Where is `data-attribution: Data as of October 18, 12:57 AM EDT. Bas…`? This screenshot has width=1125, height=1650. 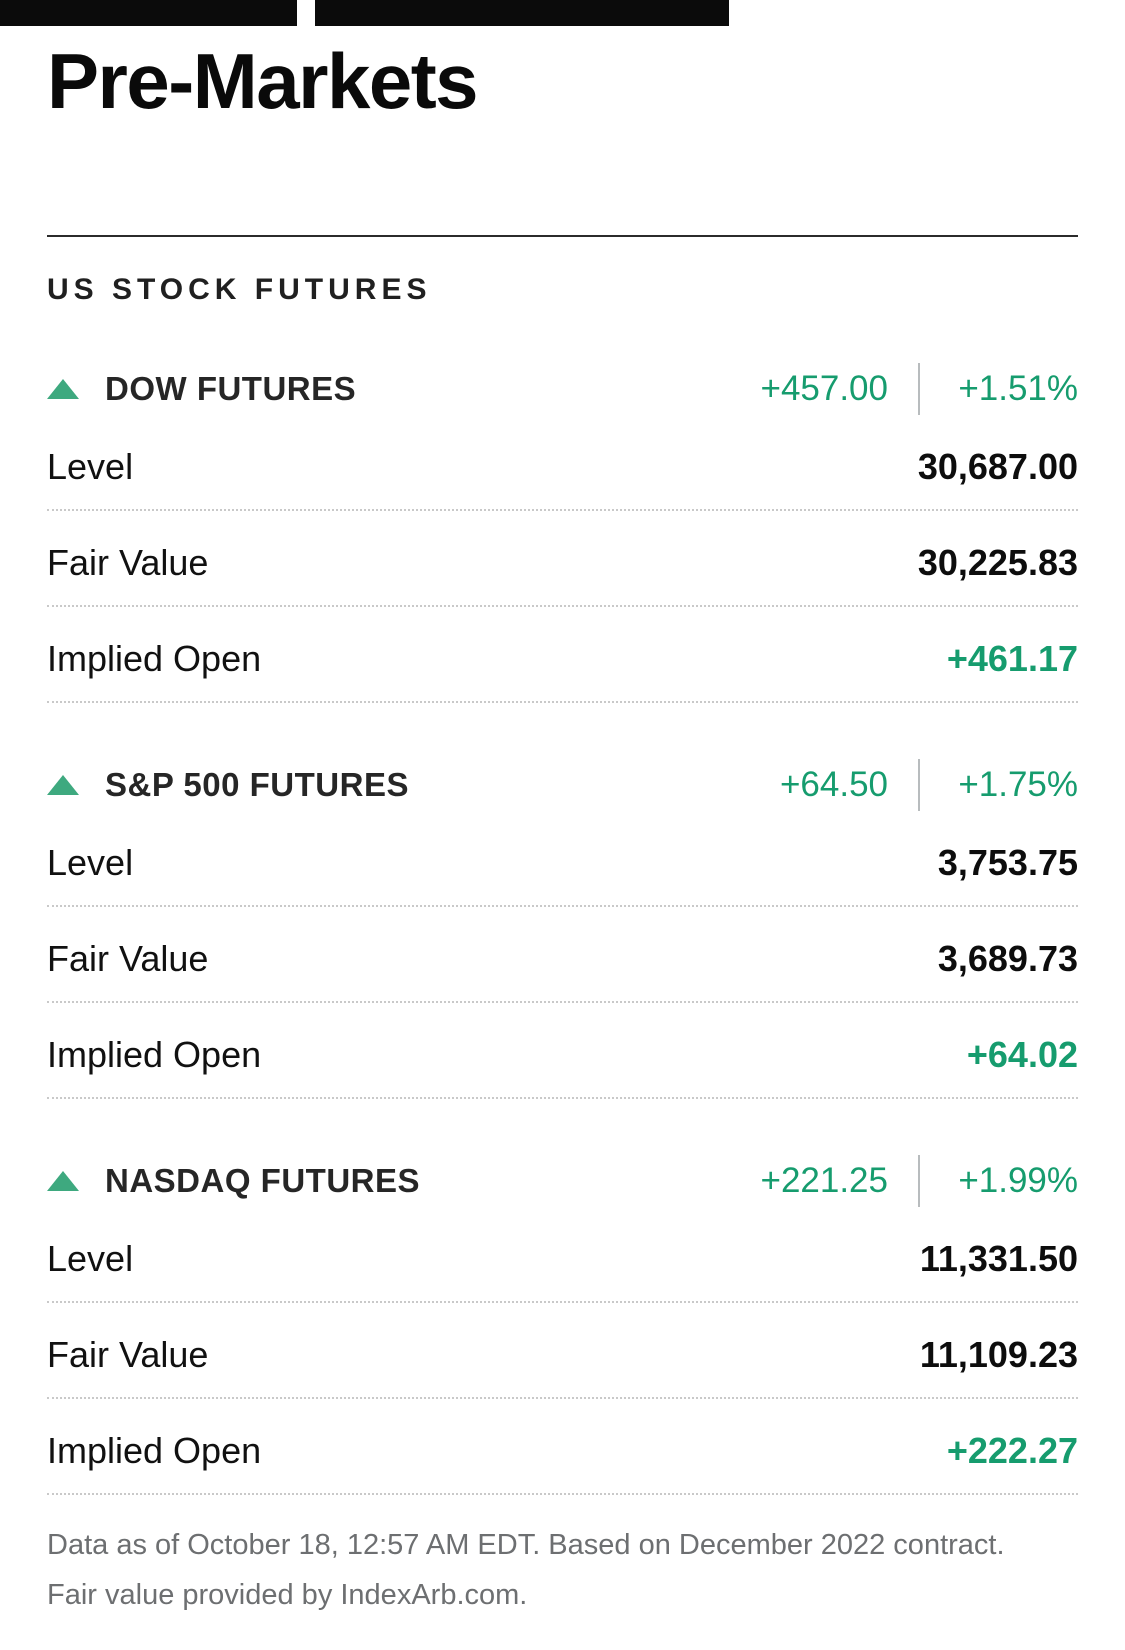
data-attribution: Data as of October 18, 12:57 AM EDT. Bas… is located at coordinates (562, 1571).